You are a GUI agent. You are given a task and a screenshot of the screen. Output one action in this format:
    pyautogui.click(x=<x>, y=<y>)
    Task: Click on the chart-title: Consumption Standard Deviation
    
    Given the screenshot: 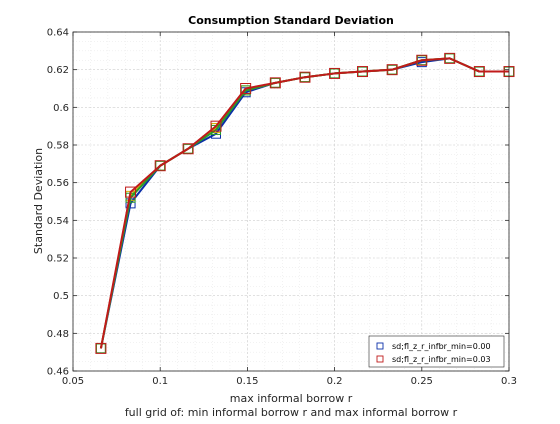 What is the action you would take?
    pyautogui.click(x=291, y=20)
    